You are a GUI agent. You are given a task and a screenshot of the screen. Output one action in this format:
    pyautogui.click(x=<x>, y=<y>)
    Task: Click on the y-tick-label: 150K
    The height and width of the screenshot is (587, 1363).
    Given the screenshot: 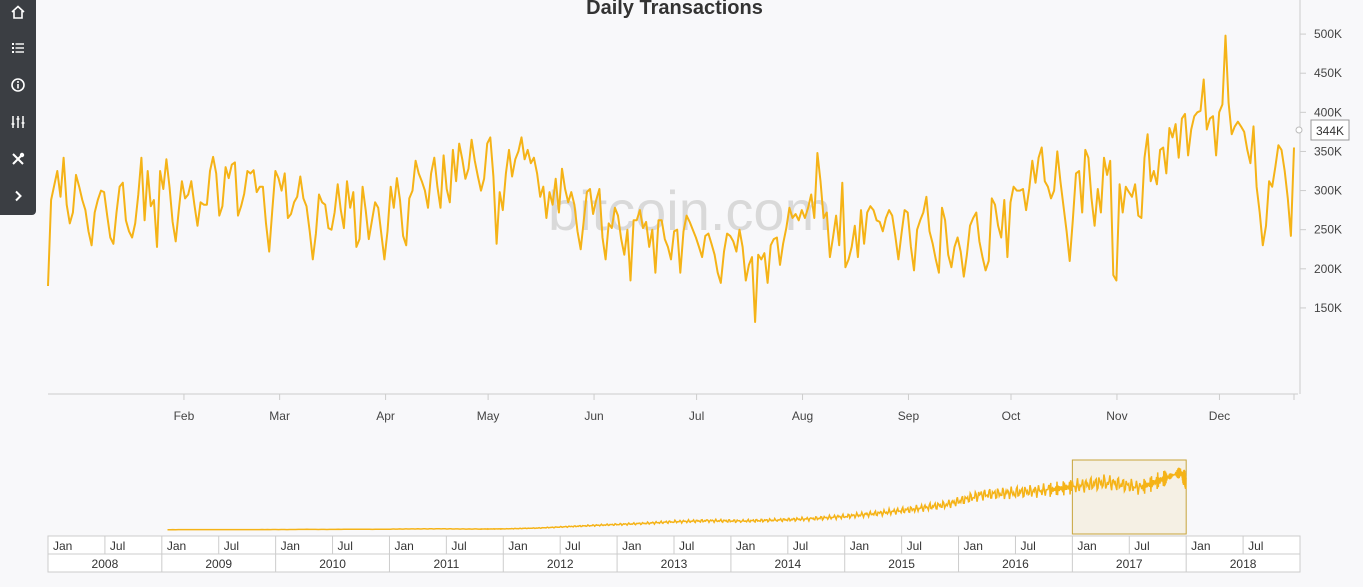 What is the action you would take?
    pyautogui.click(x=1328, y=308)
    